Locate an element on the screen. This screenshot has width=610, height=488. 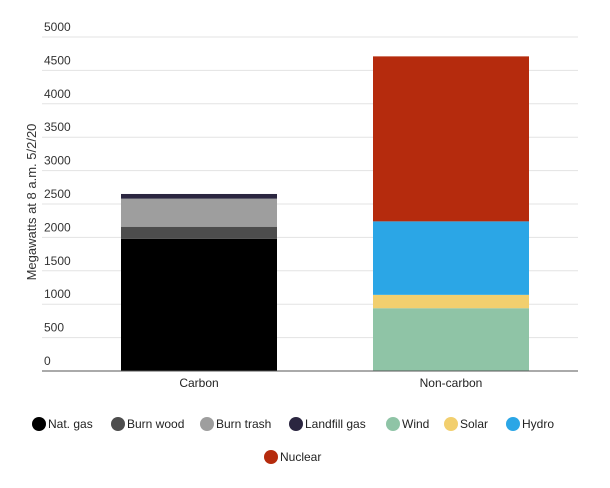
legend-label-solar: Solar is located at coordinates (474, 424).